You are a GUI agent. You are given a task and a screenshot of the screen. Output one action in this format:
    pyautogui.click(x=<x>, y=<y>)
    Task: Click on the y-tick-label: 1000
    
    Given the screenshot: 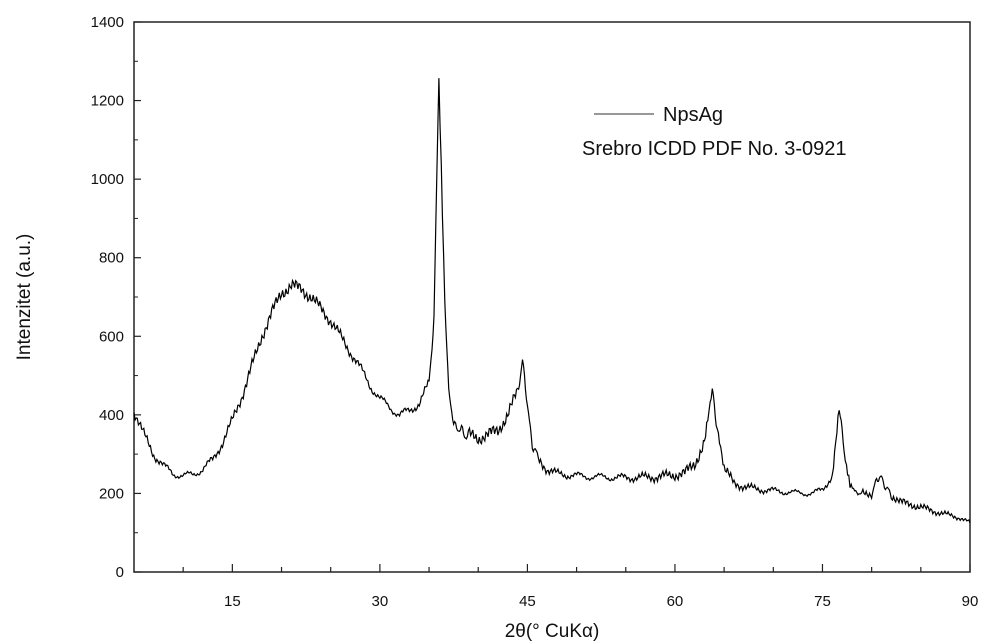 What is the action you would take?
    pyautogui.click(x=107, y=179)
    